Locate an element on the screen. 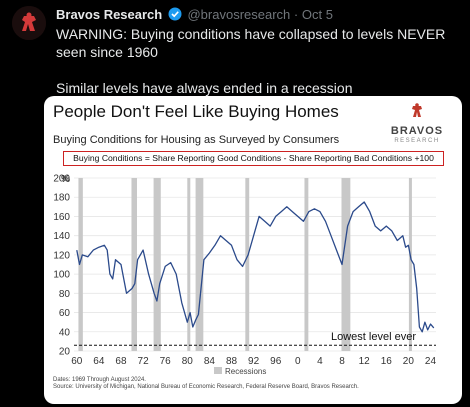  y-tick-label: 40 is located at coordinates (65, 332).